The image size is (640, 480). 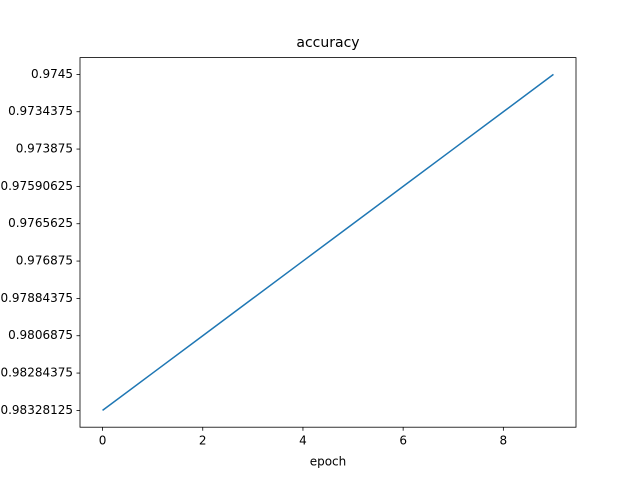 I want to click on x-tick-label: 2, so click(x=203, y=441).